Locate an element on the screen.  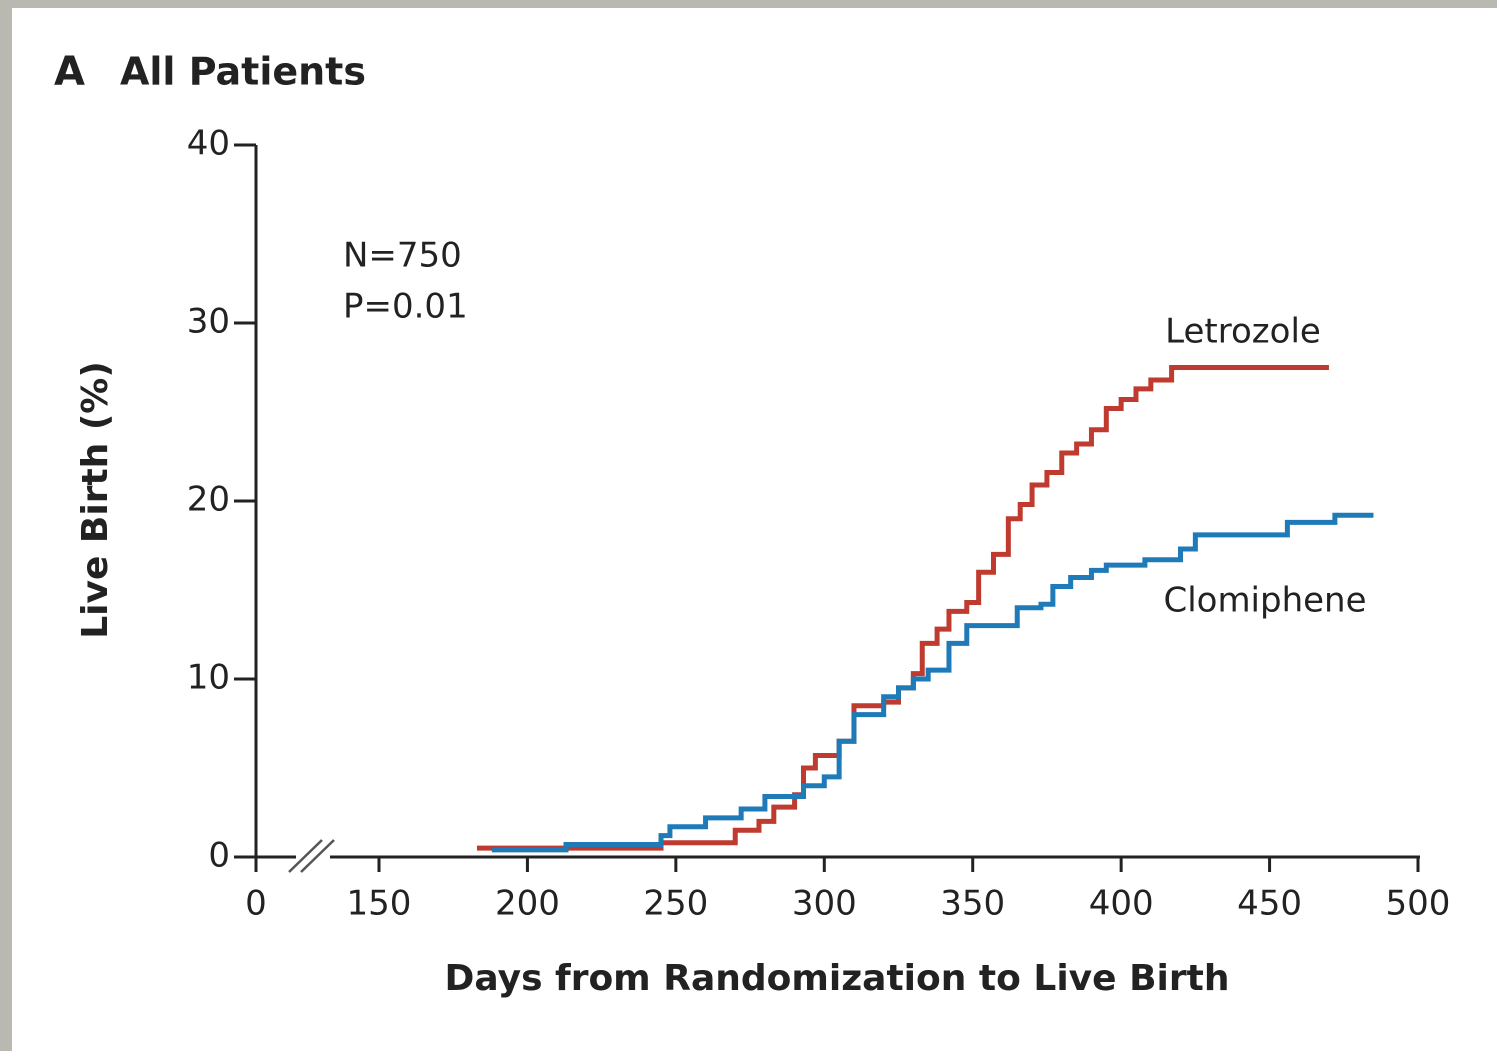
x-tick-label: 0 is located at coordinates (256, 904).